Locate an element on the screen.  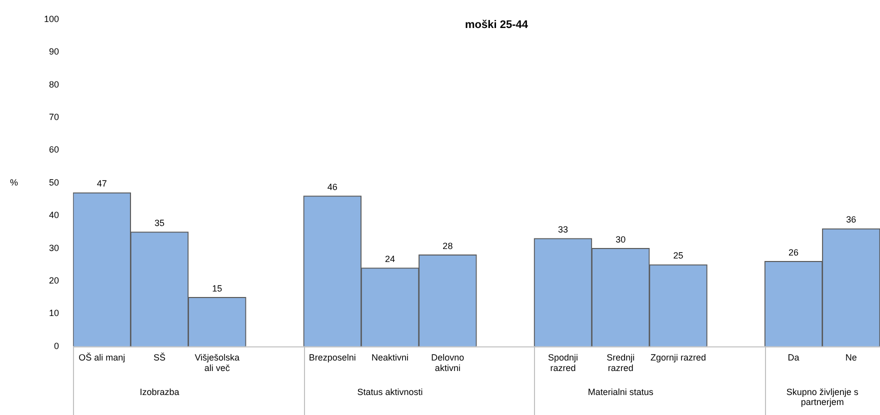
data-label: 35 is located at coordinates (159, 223).